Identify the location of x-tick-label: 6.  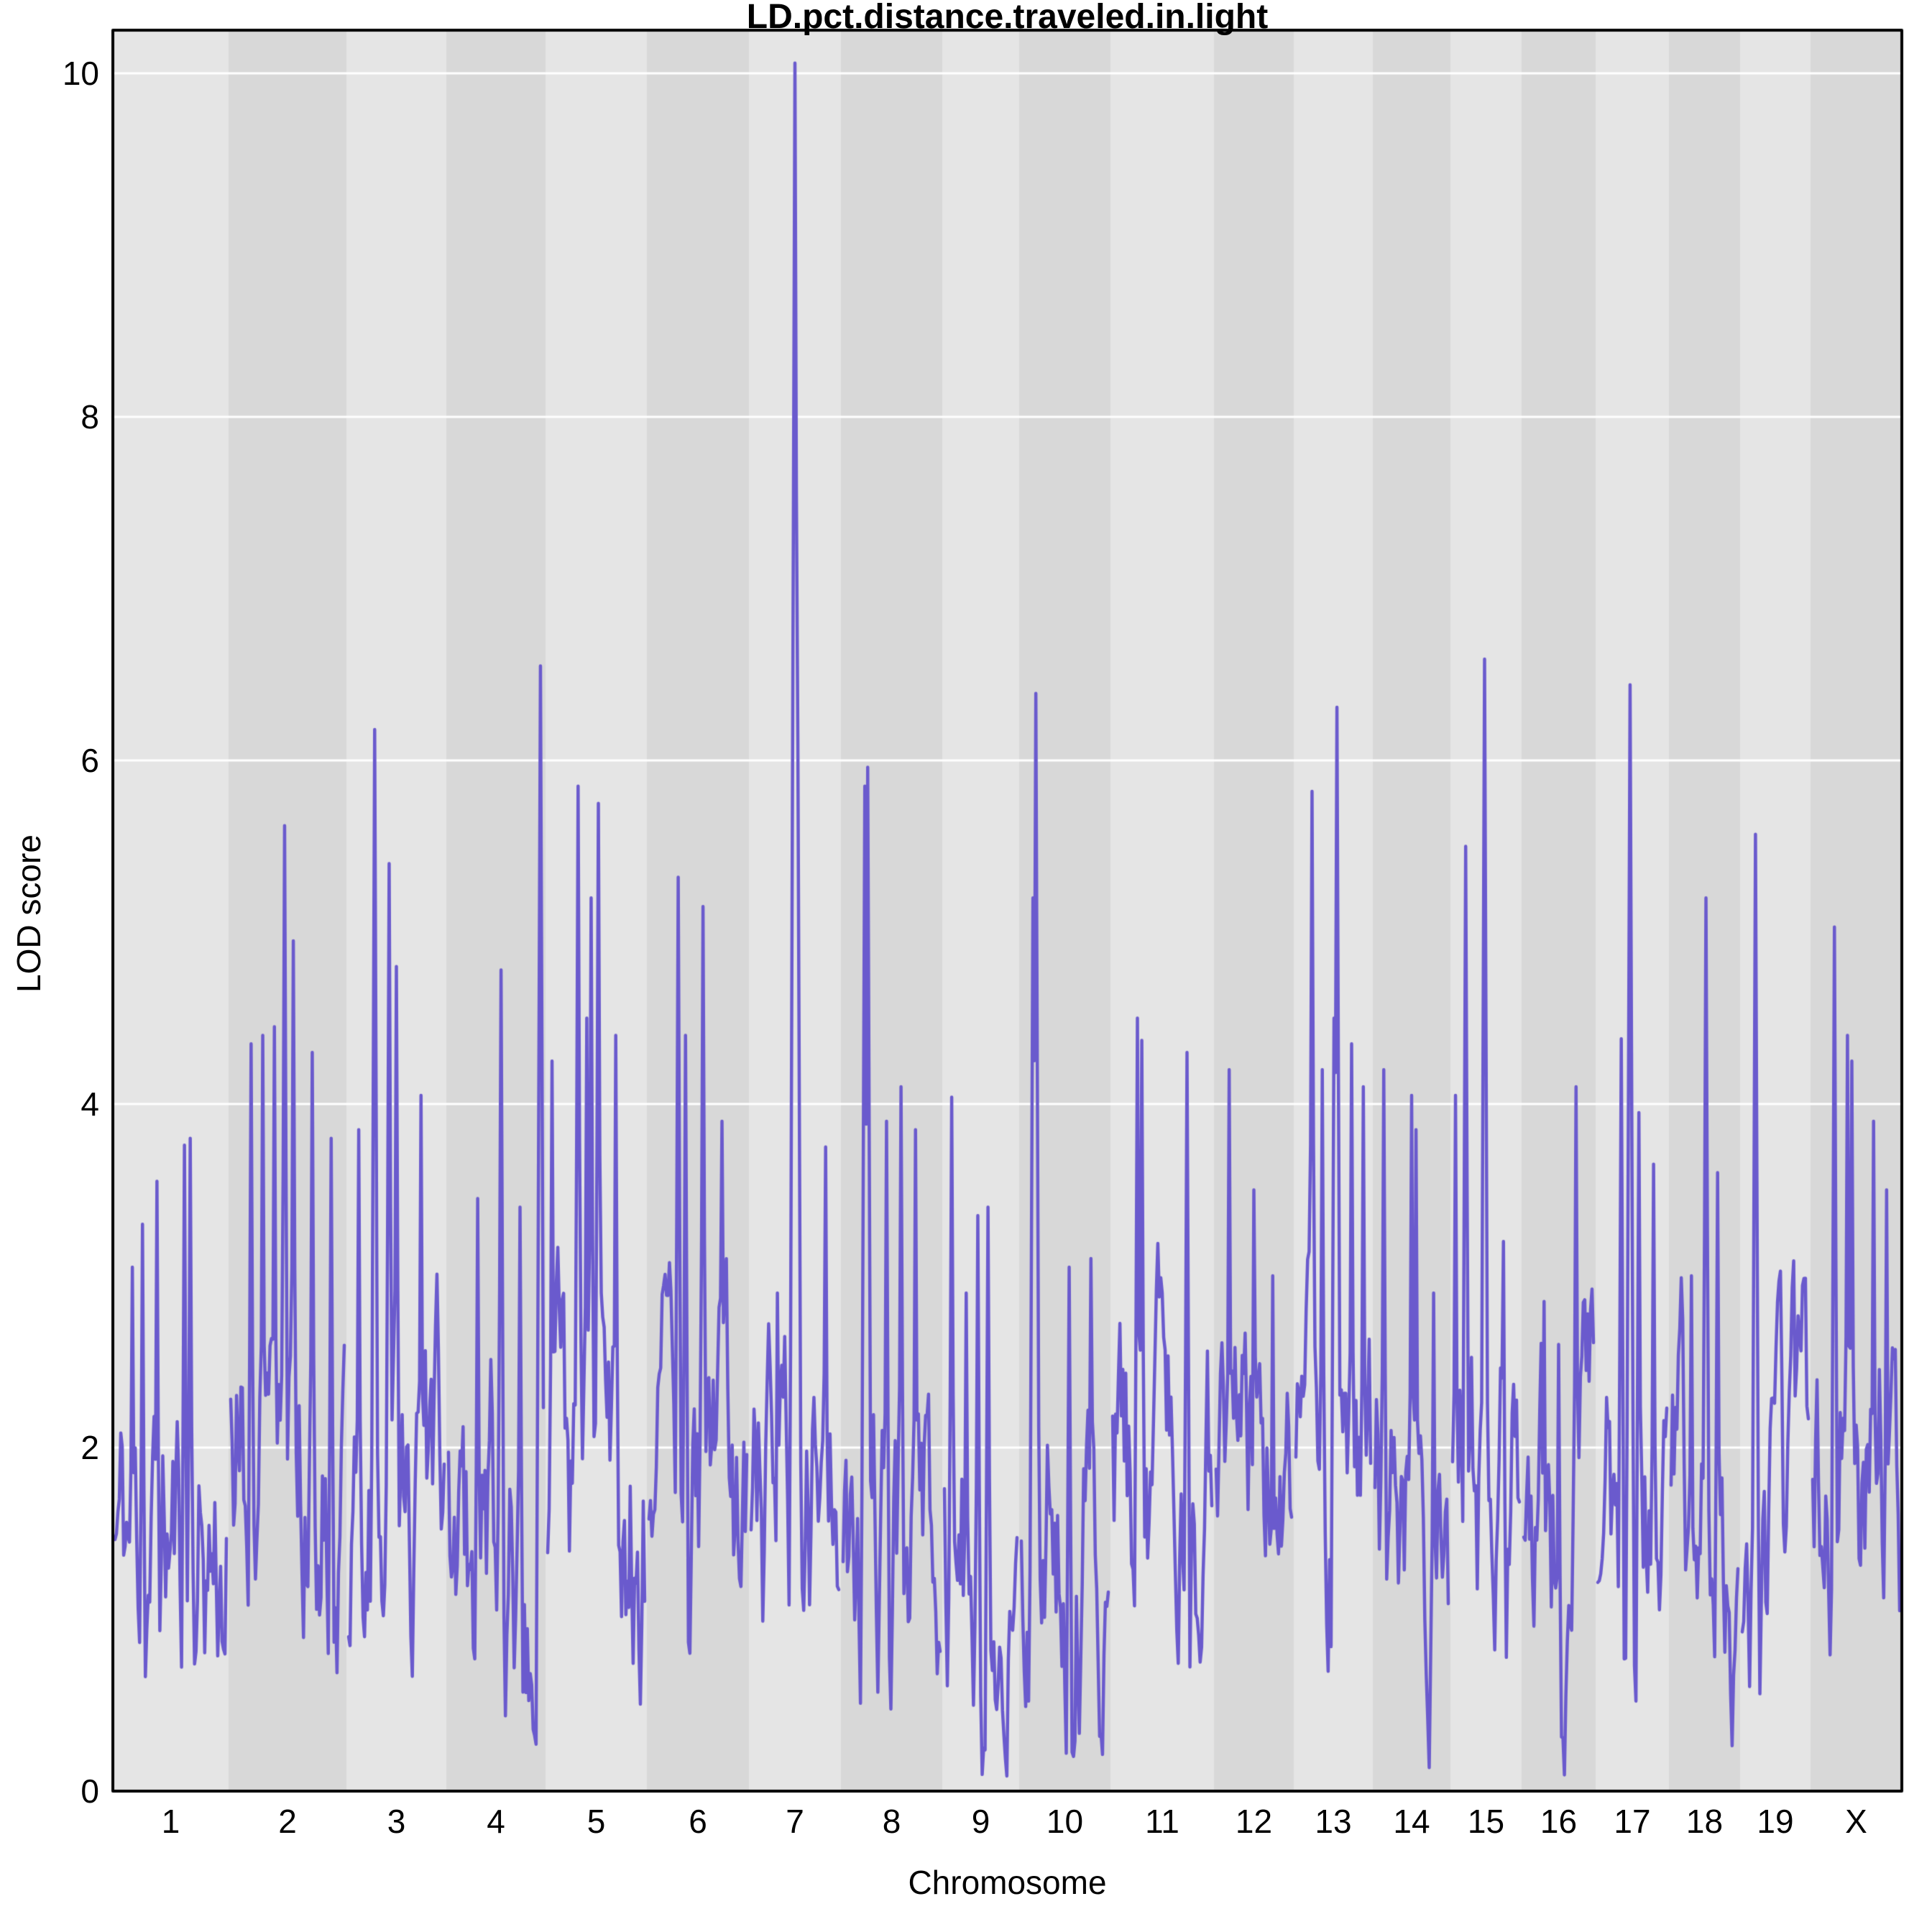
(698, 1821).